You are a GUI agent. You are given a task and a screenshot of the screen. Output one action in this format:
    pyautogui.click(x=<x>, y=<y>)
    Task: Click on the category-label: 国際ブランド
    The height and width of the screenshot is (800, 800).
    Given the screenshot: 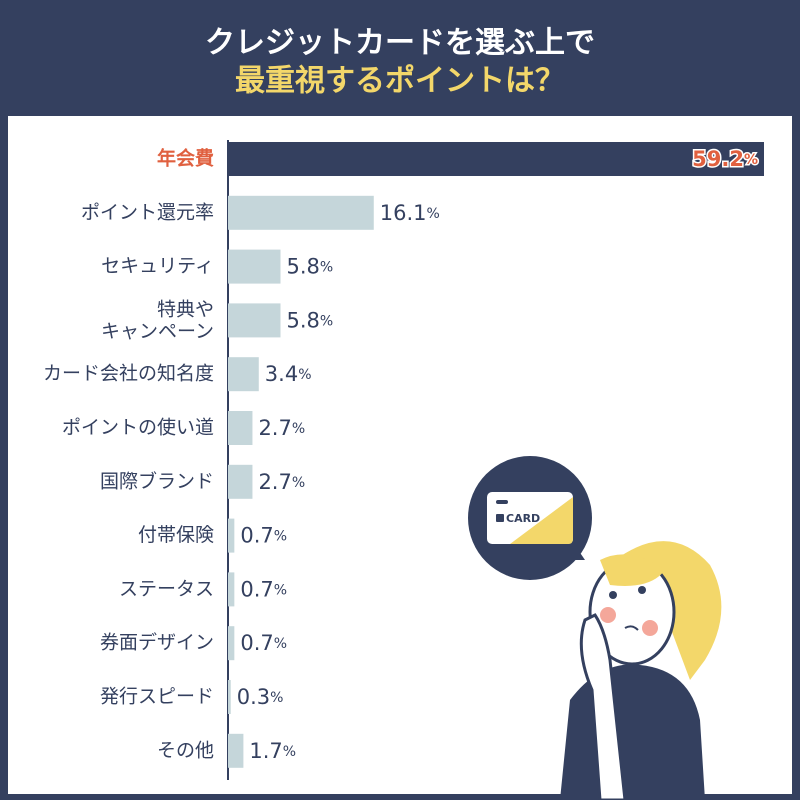 What is the action you would take?
    pyautogui.click(x=157, y=480)
    